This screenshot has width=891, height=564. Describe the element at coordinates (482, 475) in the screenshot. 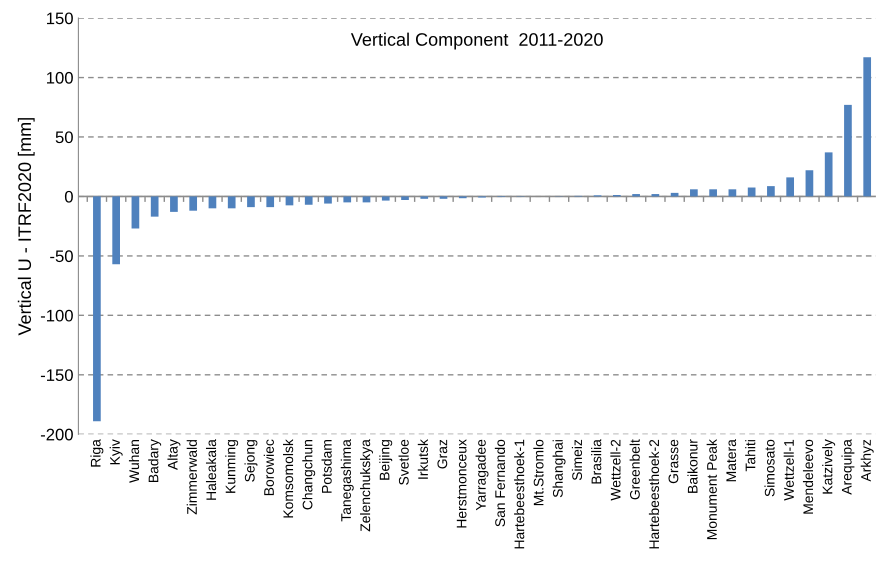

I see `x-tick-label: Yarragadee` at that location.